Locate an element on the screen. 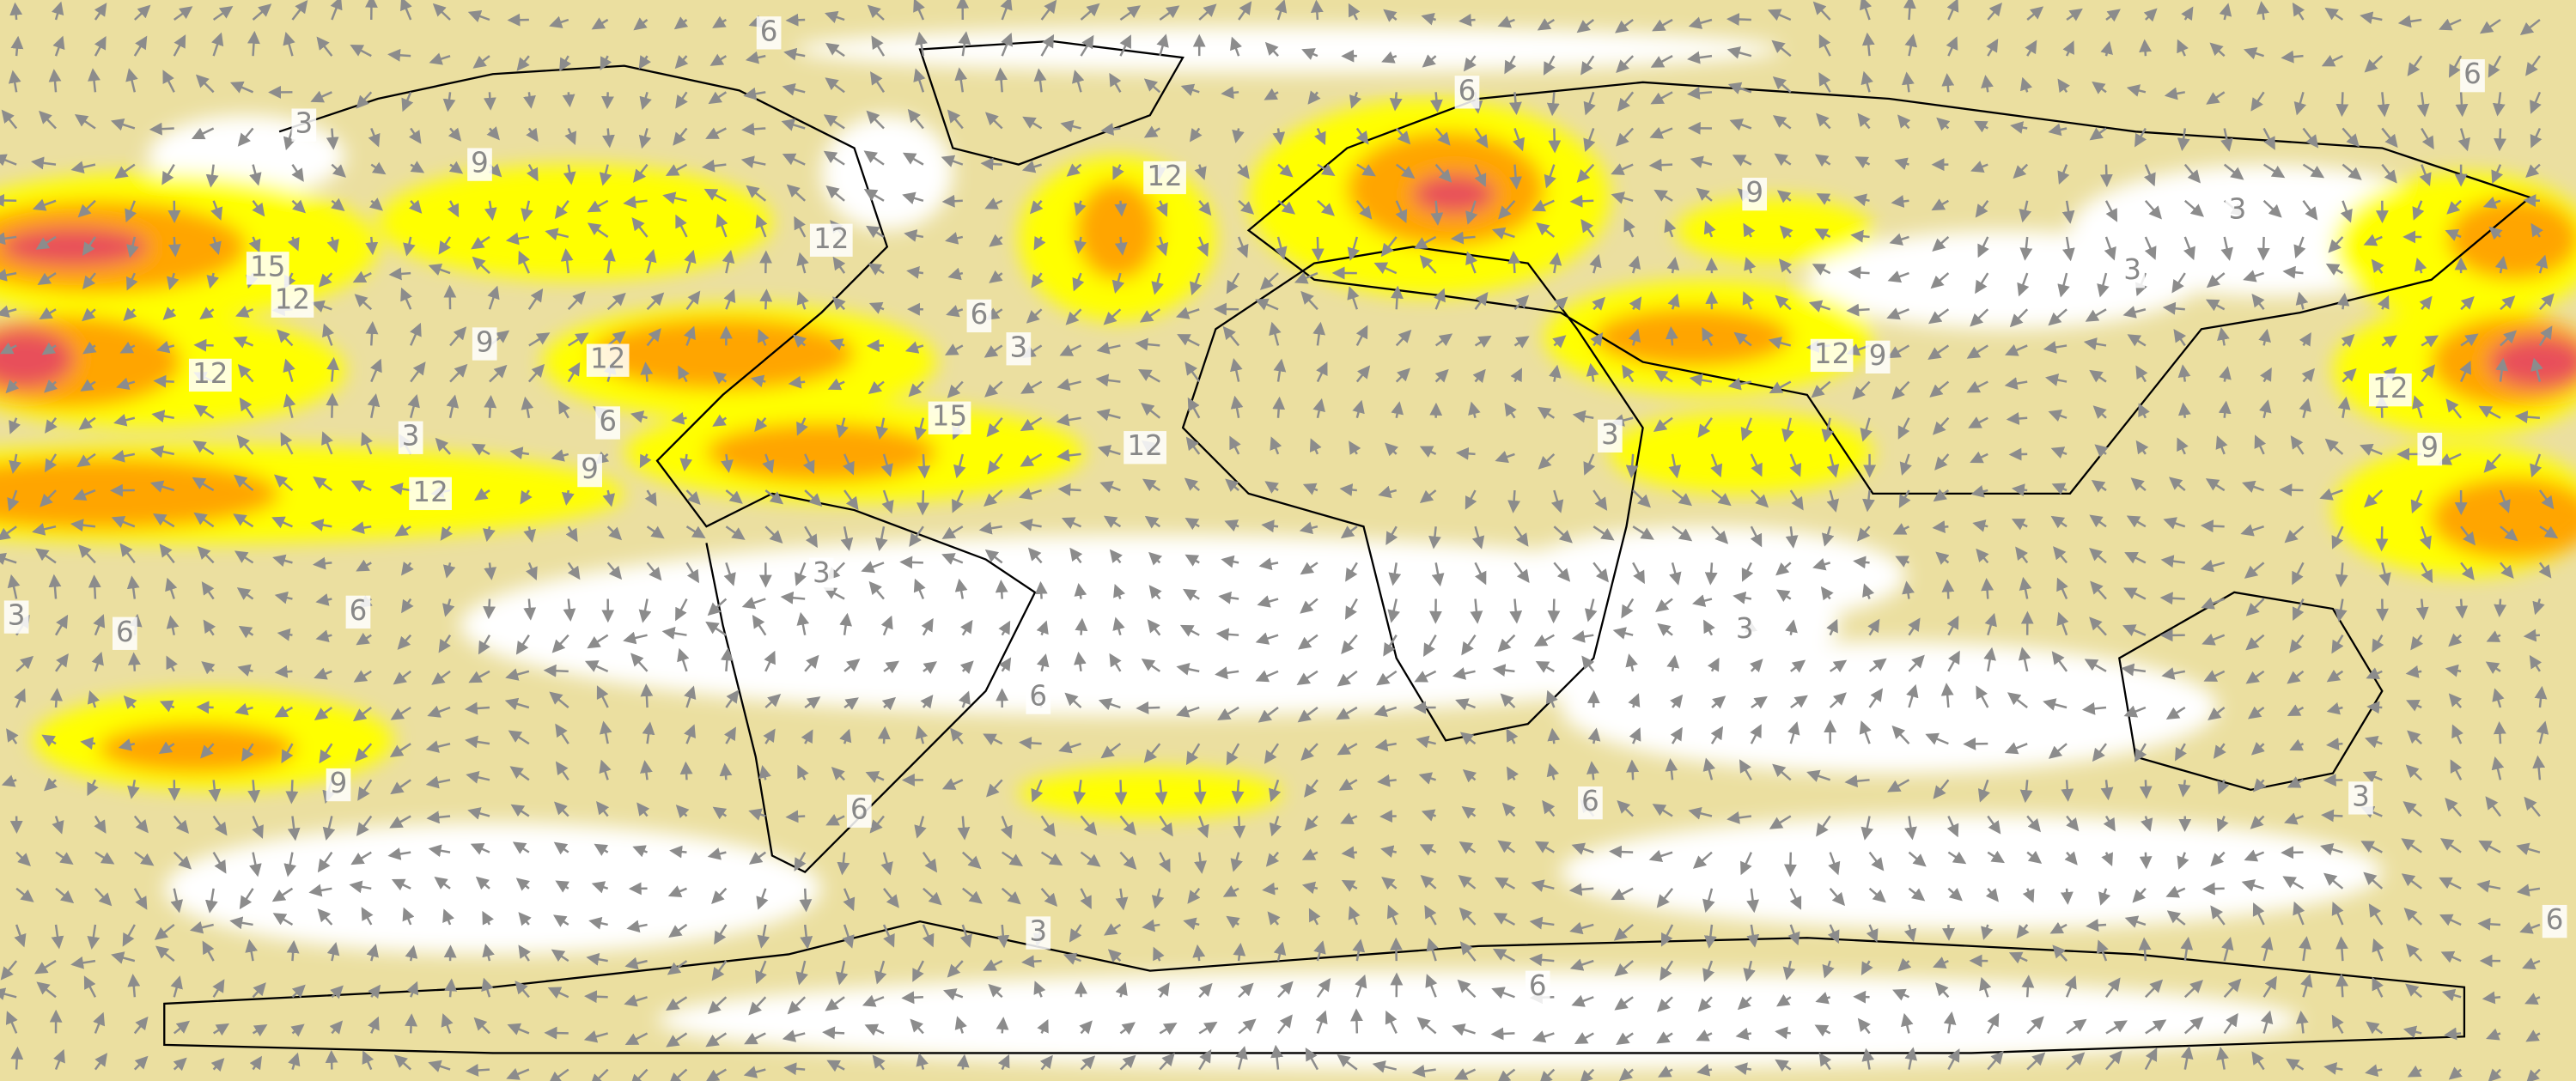 The height and width of the screenshot is (1081, 2576). contour-label: 6 is located at coordinates (859, 809).